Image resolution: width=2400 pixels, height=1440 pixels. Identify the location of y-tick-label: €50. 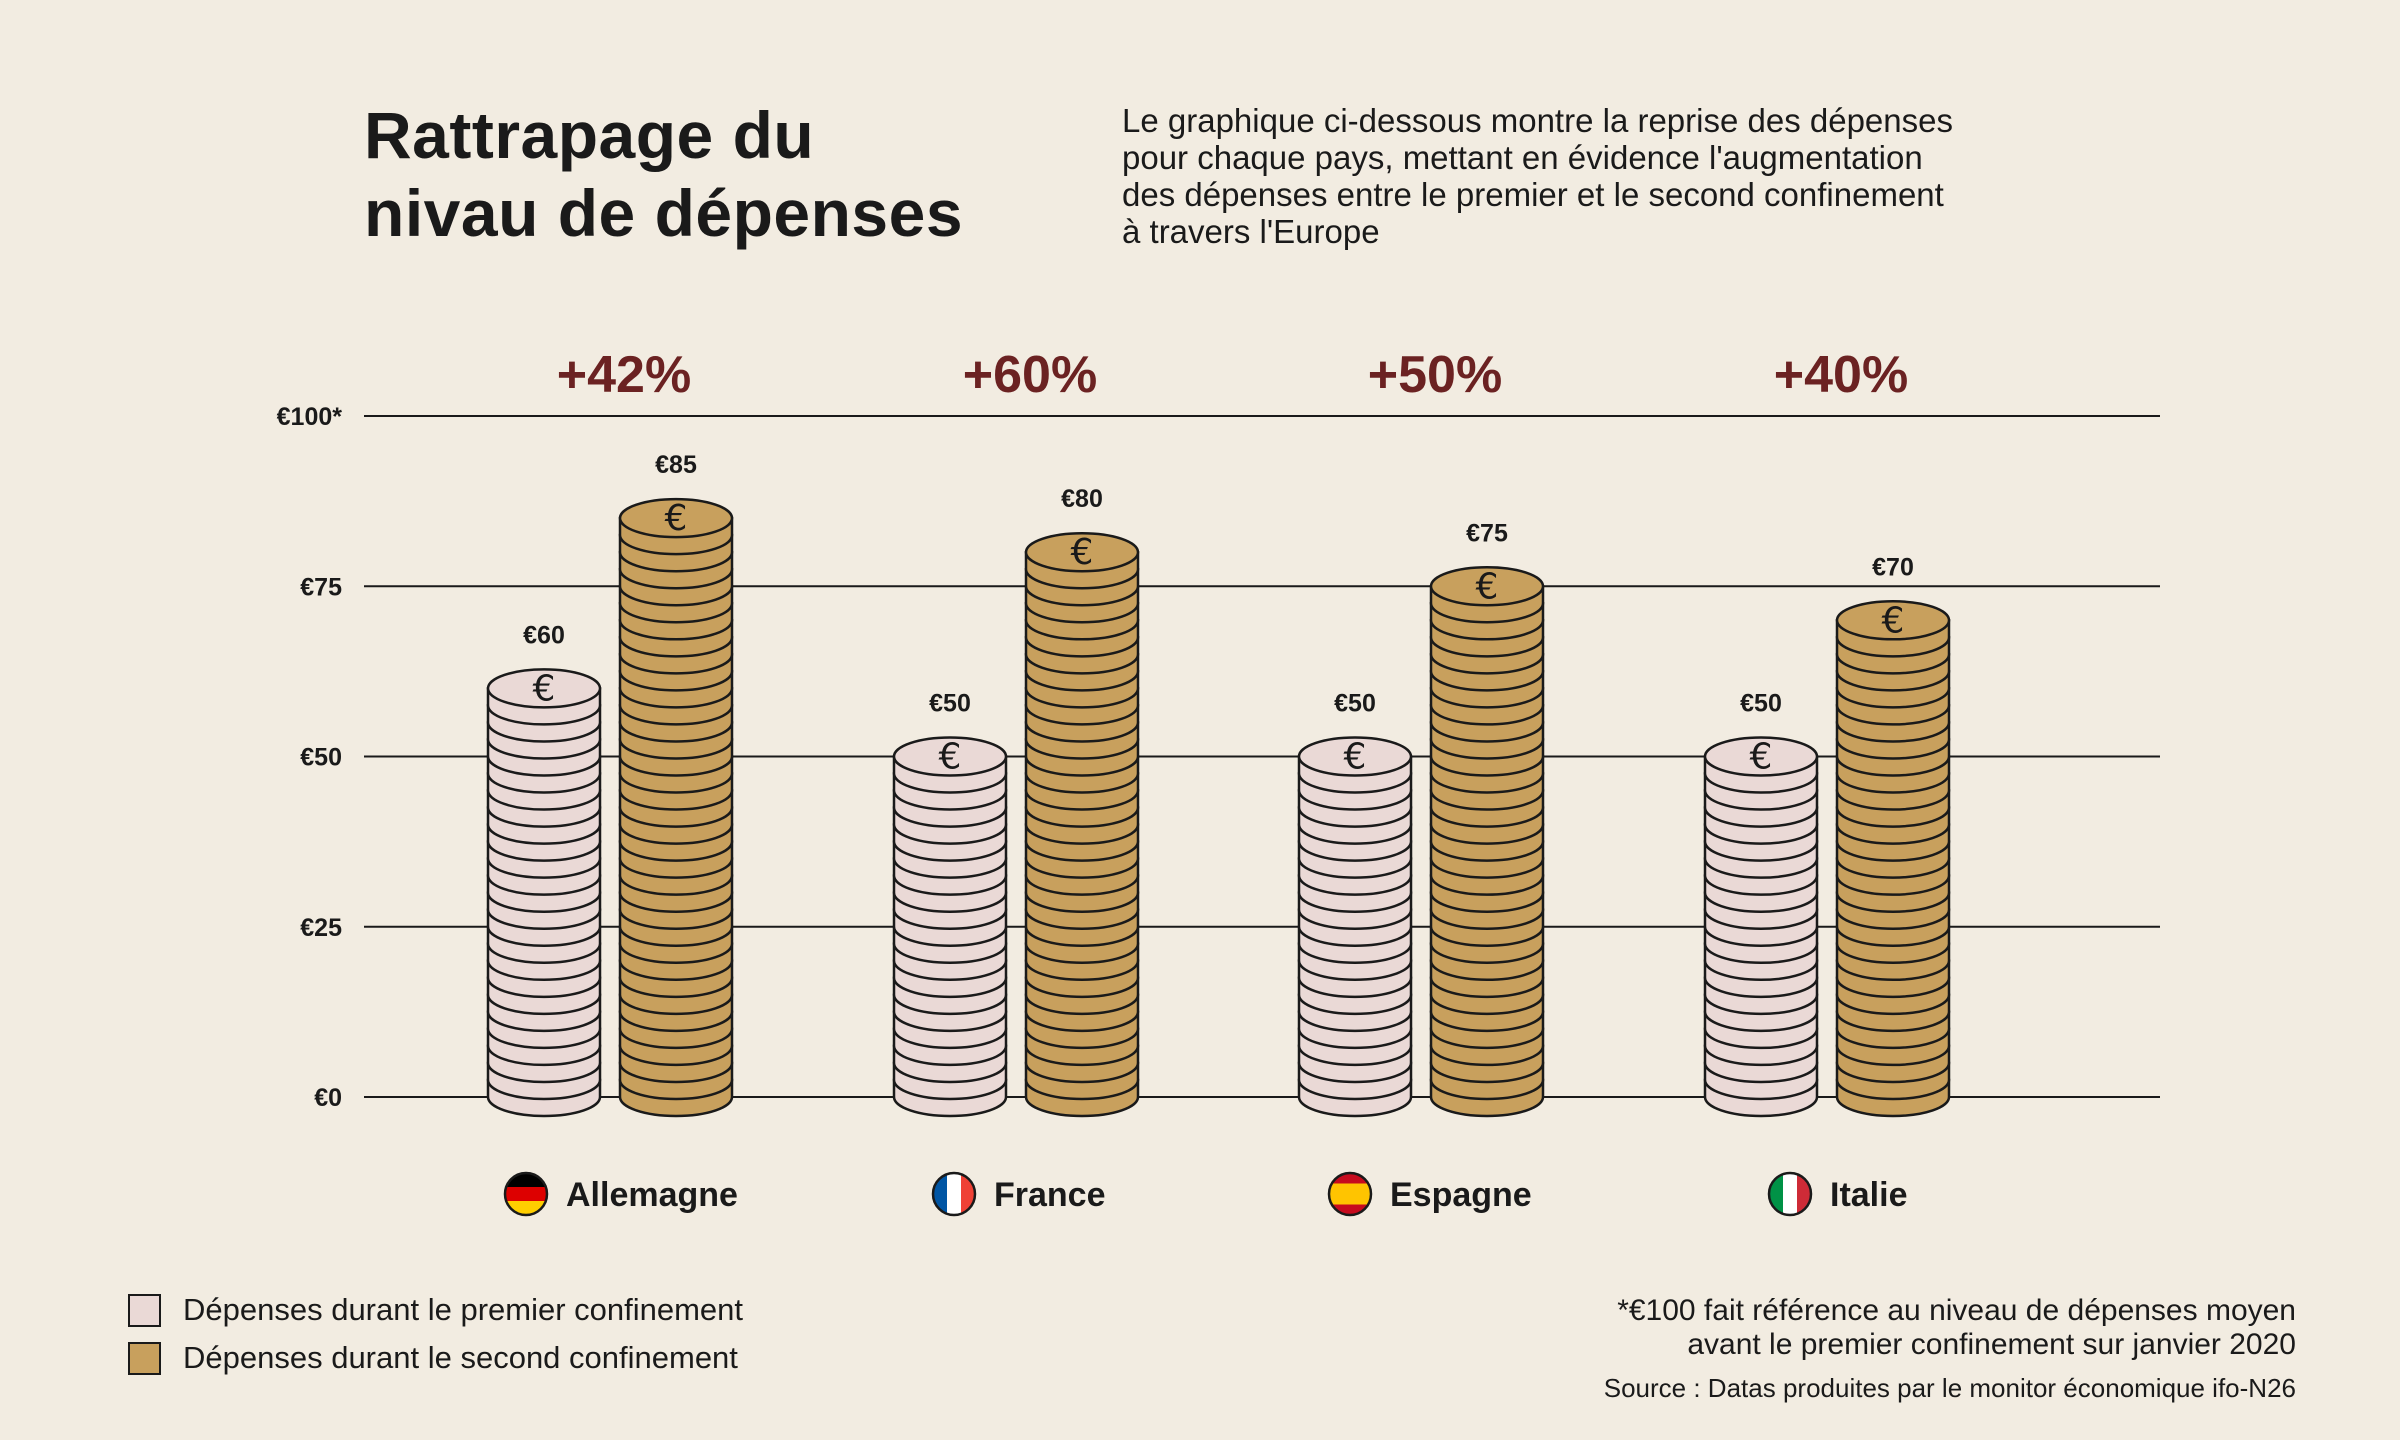
(321, 758).